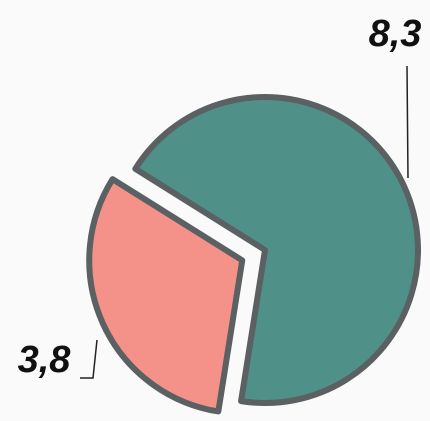  I want to click on data-label: 8,3, so click(395, 34).